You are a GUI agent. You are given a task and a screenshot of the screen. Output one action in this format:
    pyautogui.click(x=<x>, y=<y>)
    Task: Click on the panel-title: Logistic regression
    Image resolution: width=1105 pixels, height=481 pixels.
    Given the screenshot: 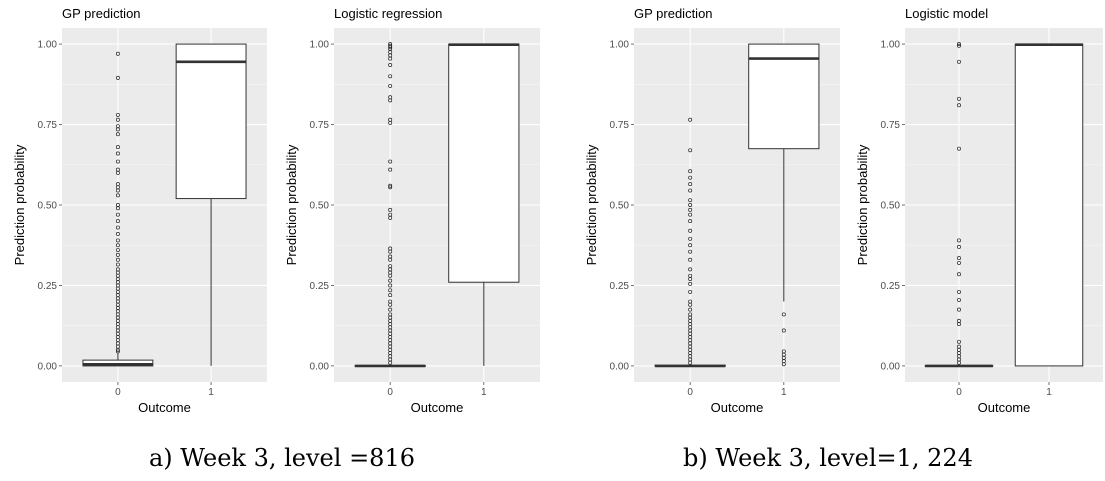 What is the action you would take?
    pyautogui.click(x=388, y=13)
    